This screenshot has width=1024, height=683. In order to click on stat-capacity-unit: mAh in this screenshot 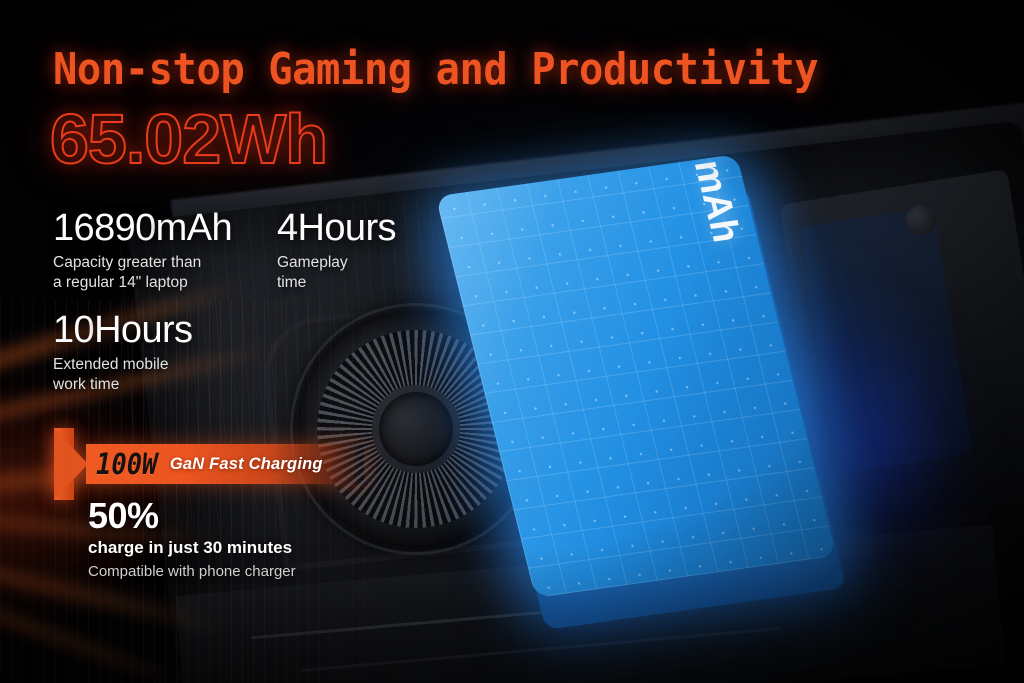, I will do `click(194, 228)`.